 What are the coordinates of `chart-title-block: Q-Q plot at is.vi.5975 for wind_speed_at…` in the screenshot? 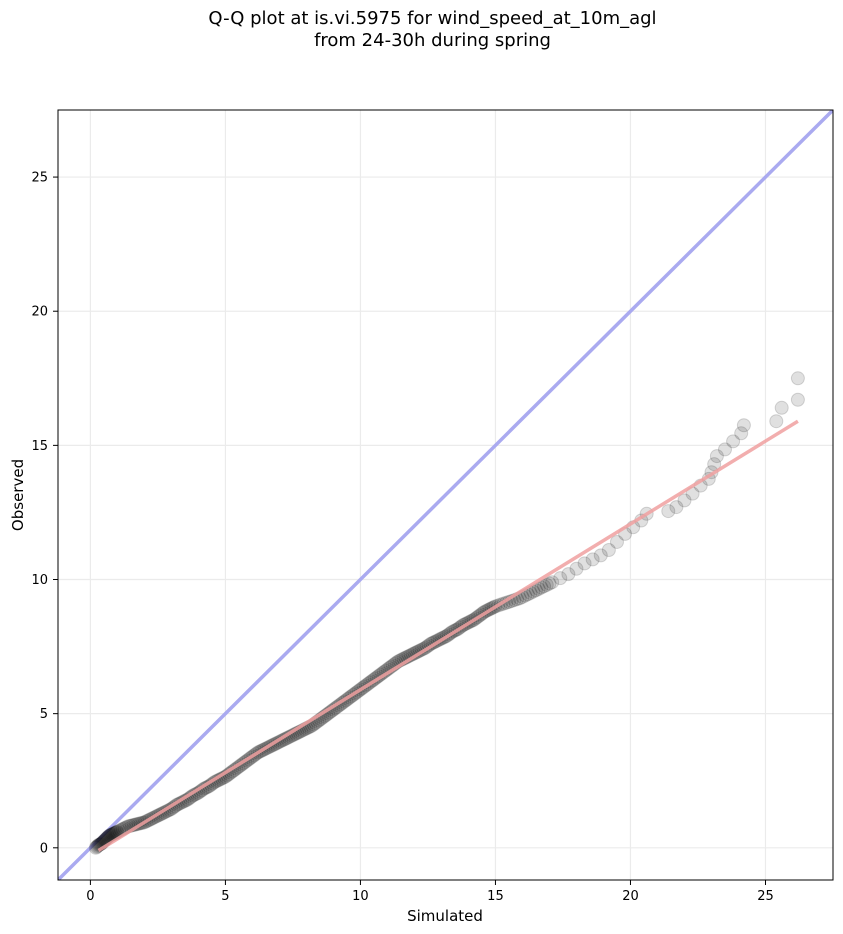 It's located at (421, 30).